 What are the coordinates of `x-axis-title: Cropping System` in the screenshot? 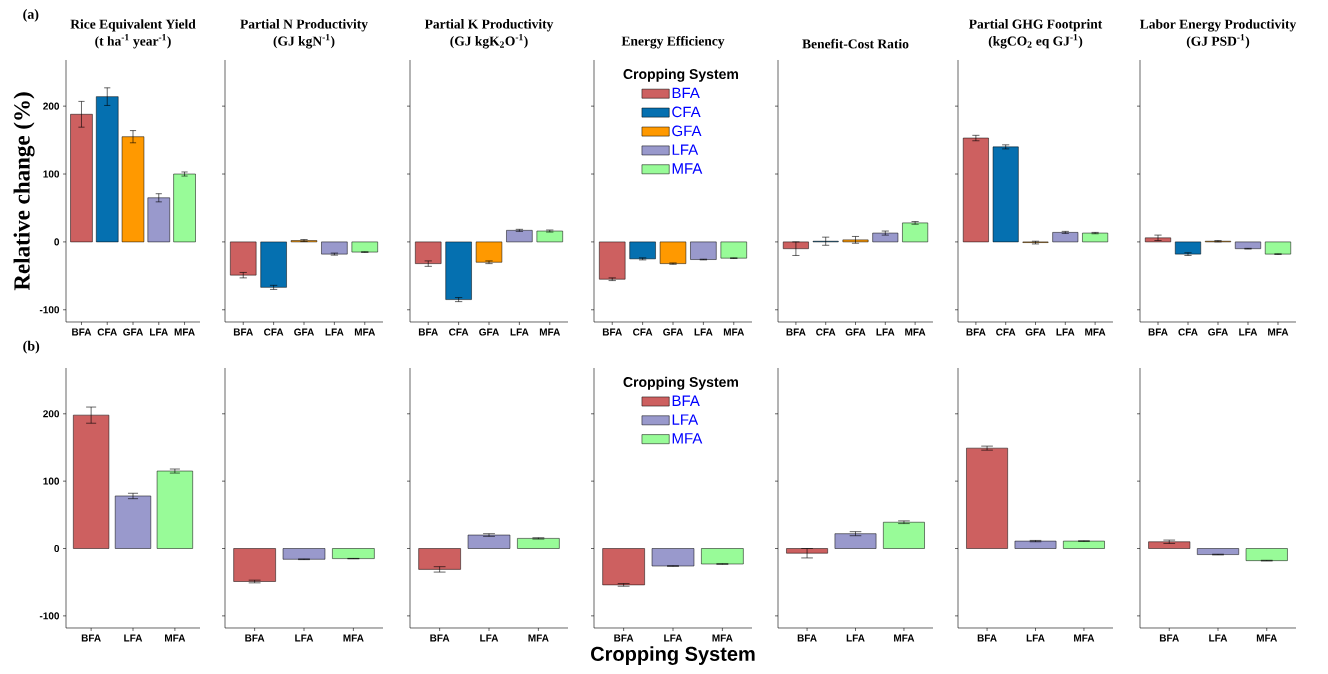 It's located at (673, 655).